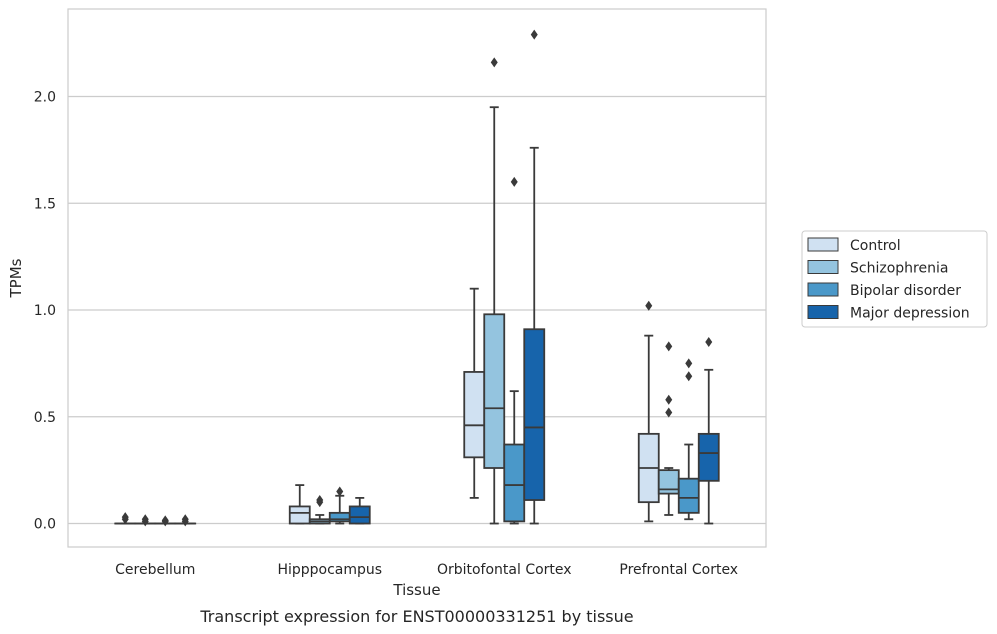 The width and height of the screenshot is (997, 634). I want to click on legend-label: Major depression, so click(910, 314).